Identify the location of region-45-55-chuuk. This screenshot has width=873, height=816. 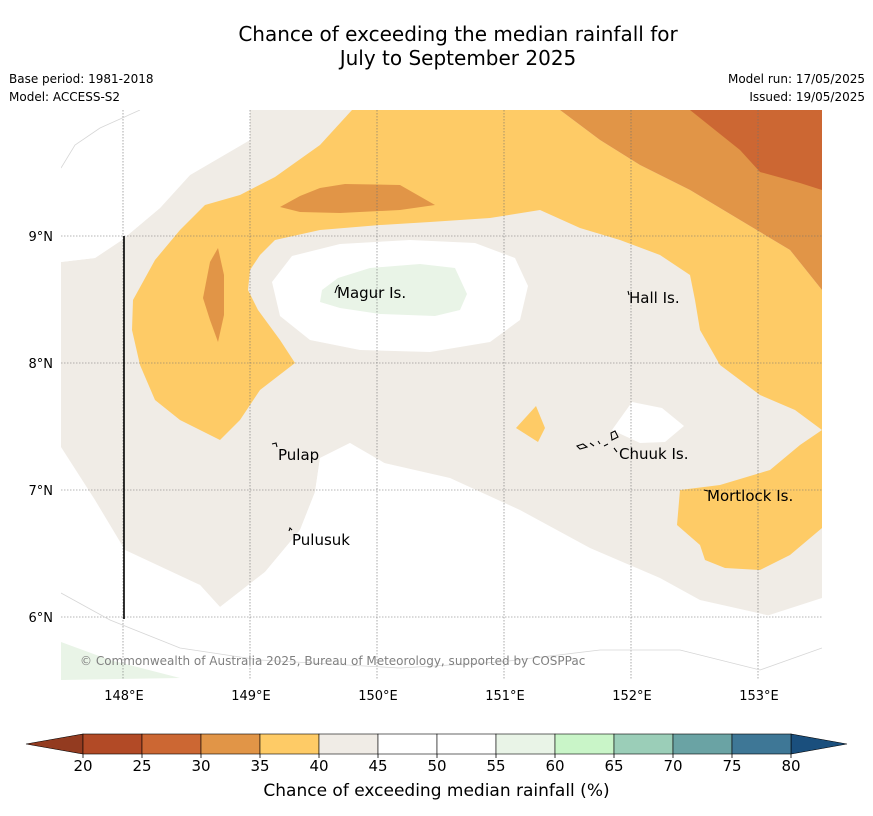
(648, 422).